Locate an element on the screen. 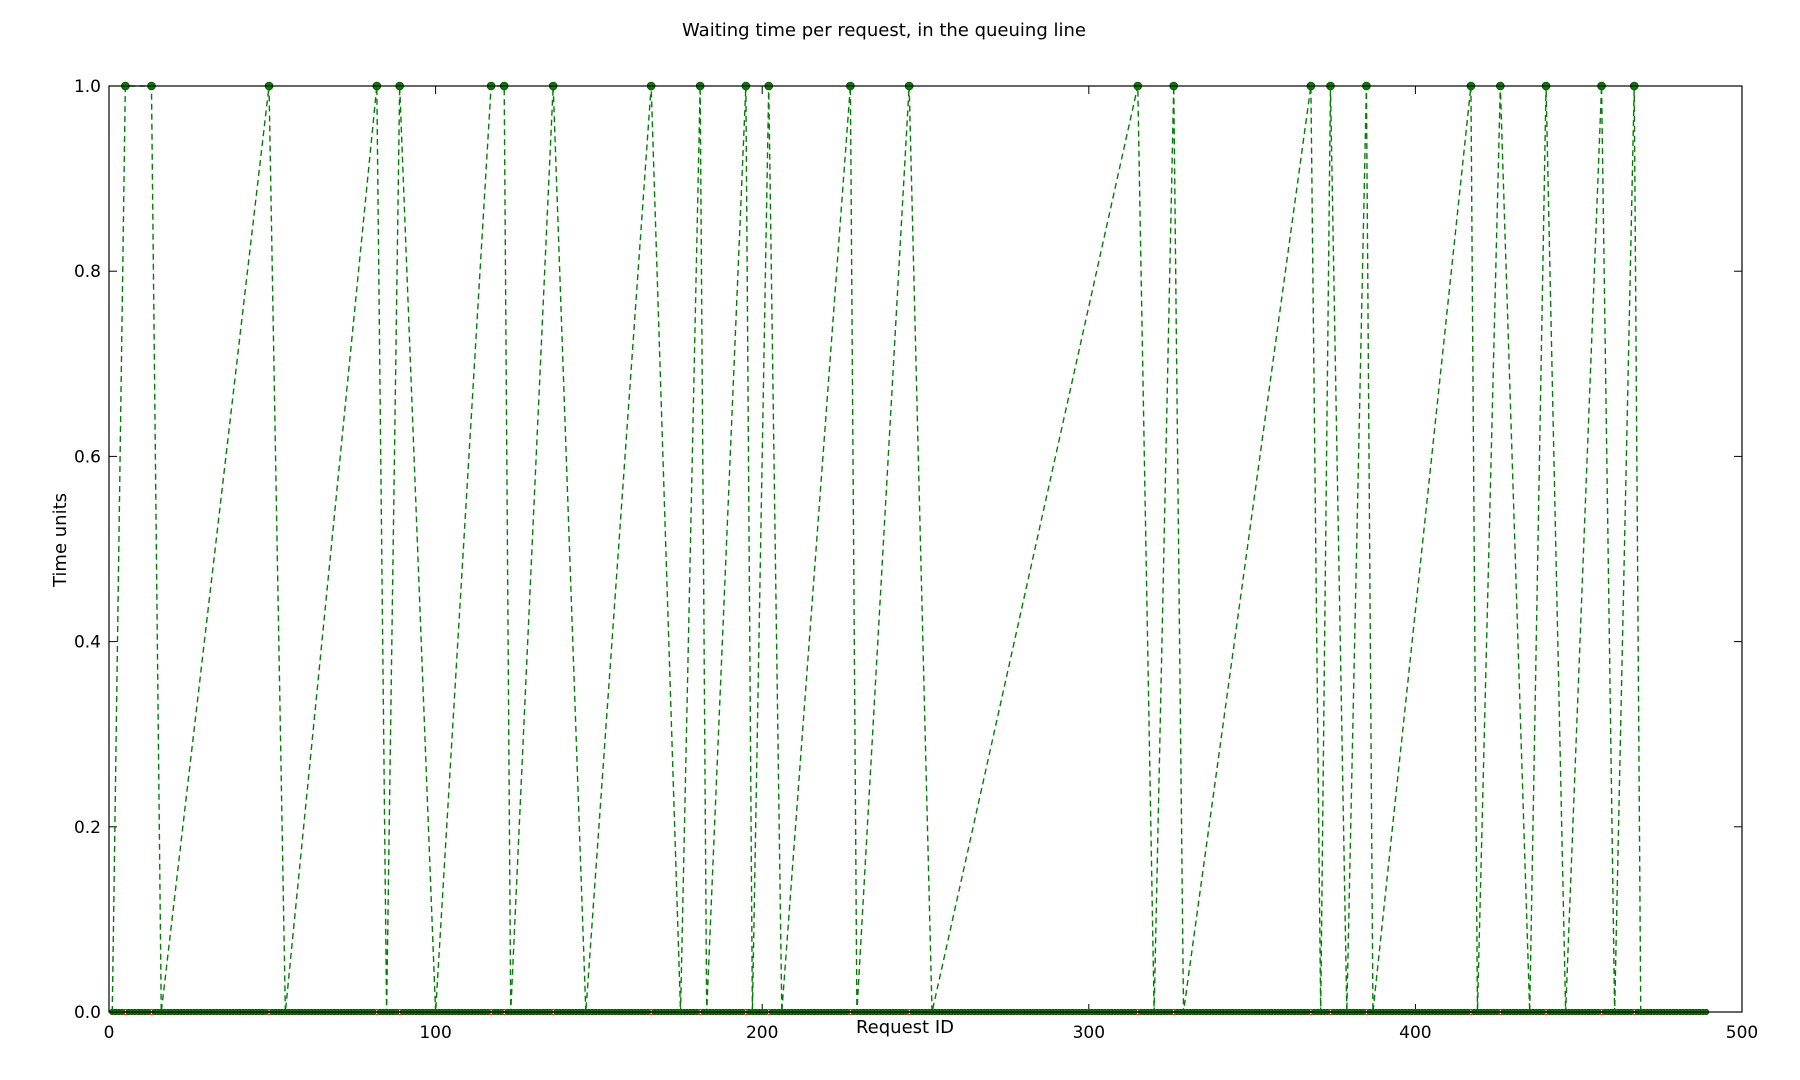 The height and width of the screenshot is (1080, 1800). y-tick-label: 0.8 is located at coordinates (87, 272).